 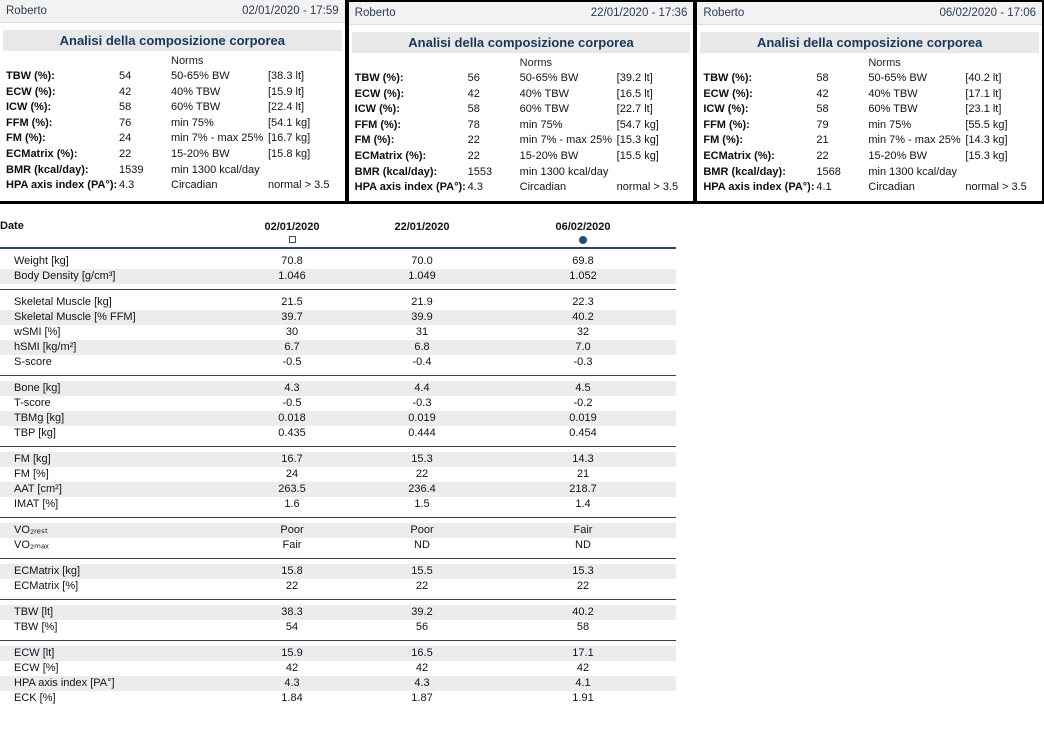 What do you see at coordinates (583, 347) in the screenshot?
I see `row-value: 7.0` at bounding box center [583, 347].